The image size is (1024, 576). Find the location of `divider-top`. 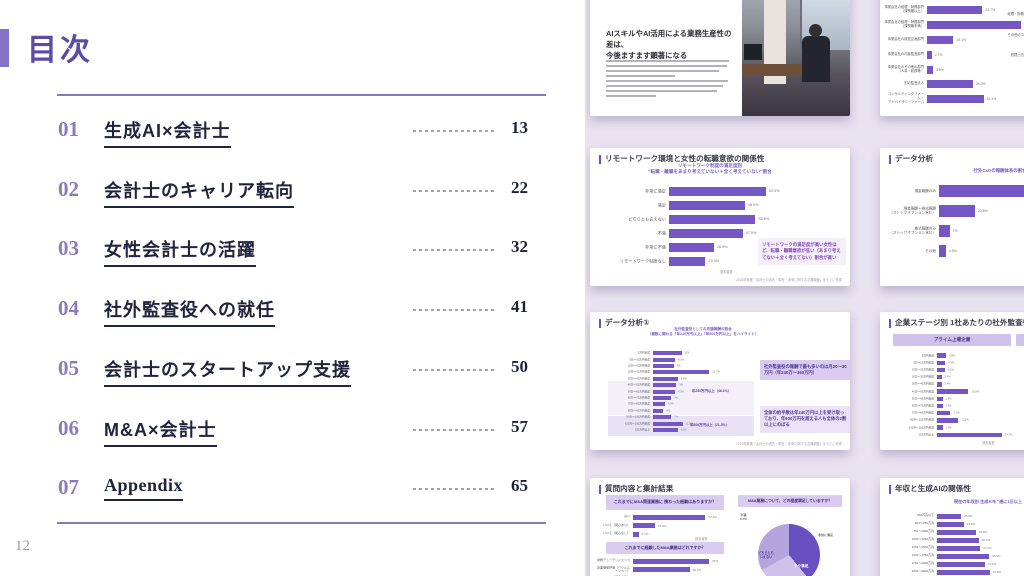

divider-top is located at coordinates (301, 95).